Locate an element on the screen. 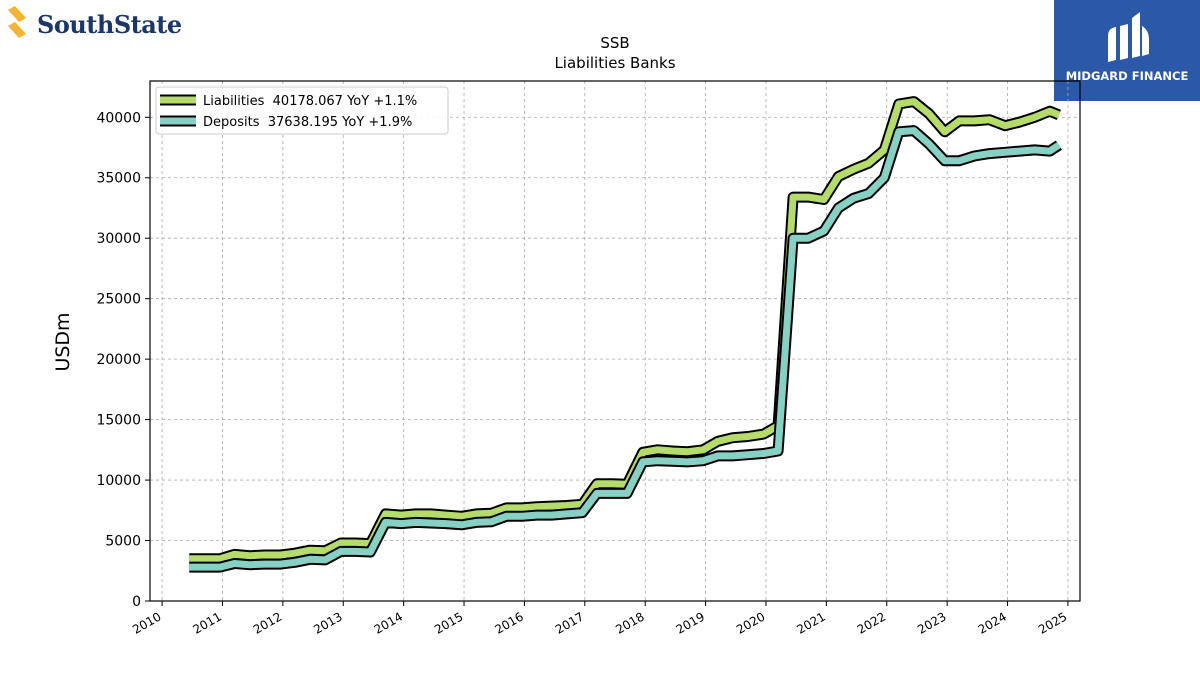 This screenshot has height=675, width=1200. x-tick-label: 2022 is located at coordinates (871, 622).